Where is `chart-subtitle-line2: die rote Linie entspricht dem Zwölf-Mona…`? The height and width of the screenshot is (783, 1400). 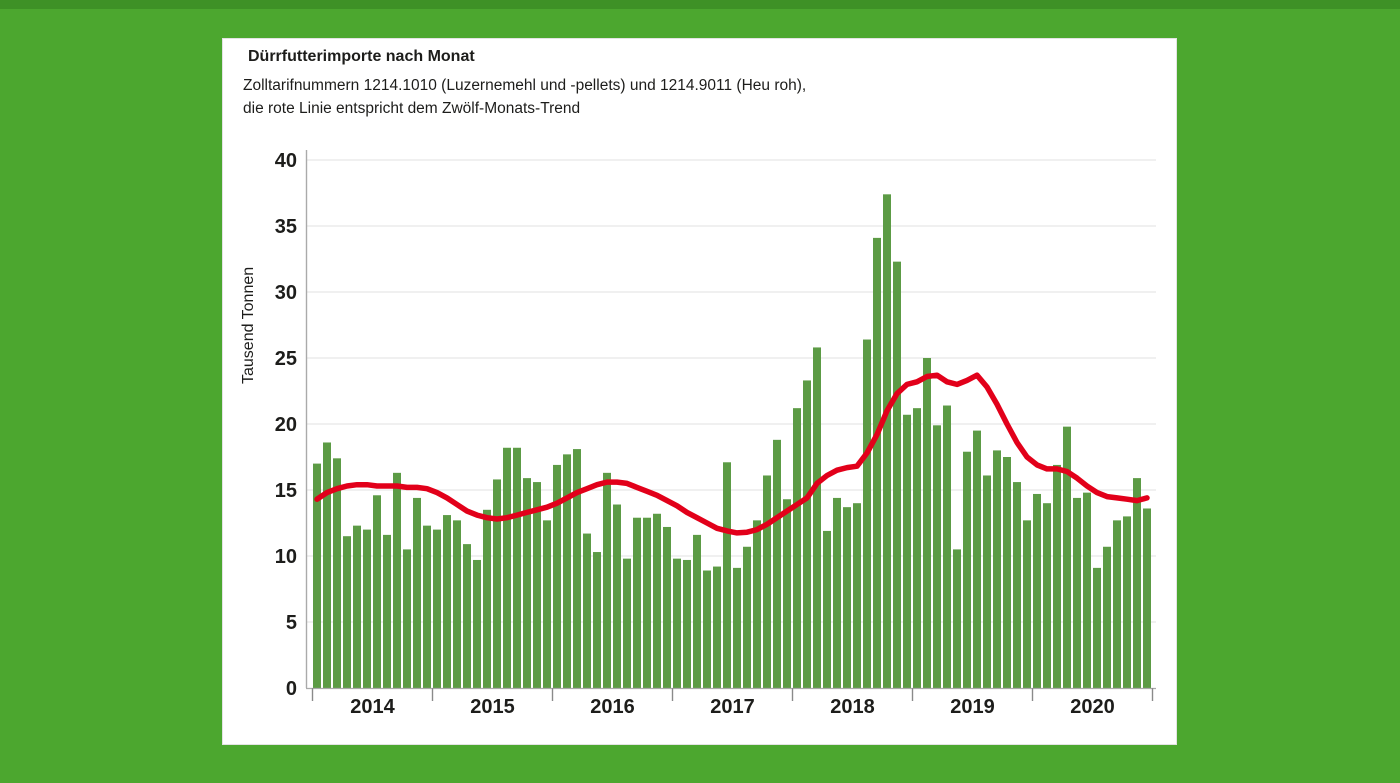
chart-subtitle-line2: die rote Linie entspricht dem Zwölf-Mona… is located at coordinates (412, 108).